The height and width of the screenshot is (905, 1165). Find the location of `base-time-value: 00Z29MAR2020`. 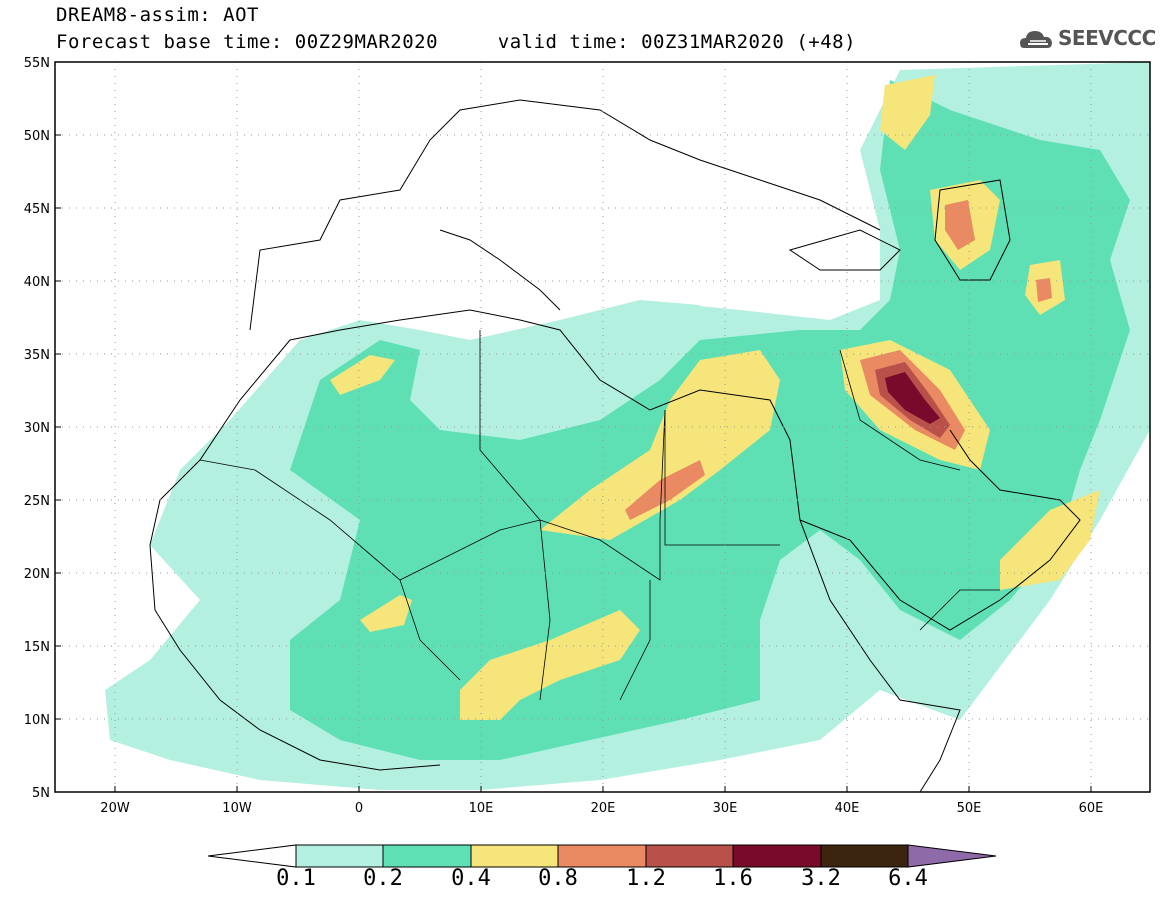

base-time-value: 00Z29MAR2020 is located at coordinates (366, 42).